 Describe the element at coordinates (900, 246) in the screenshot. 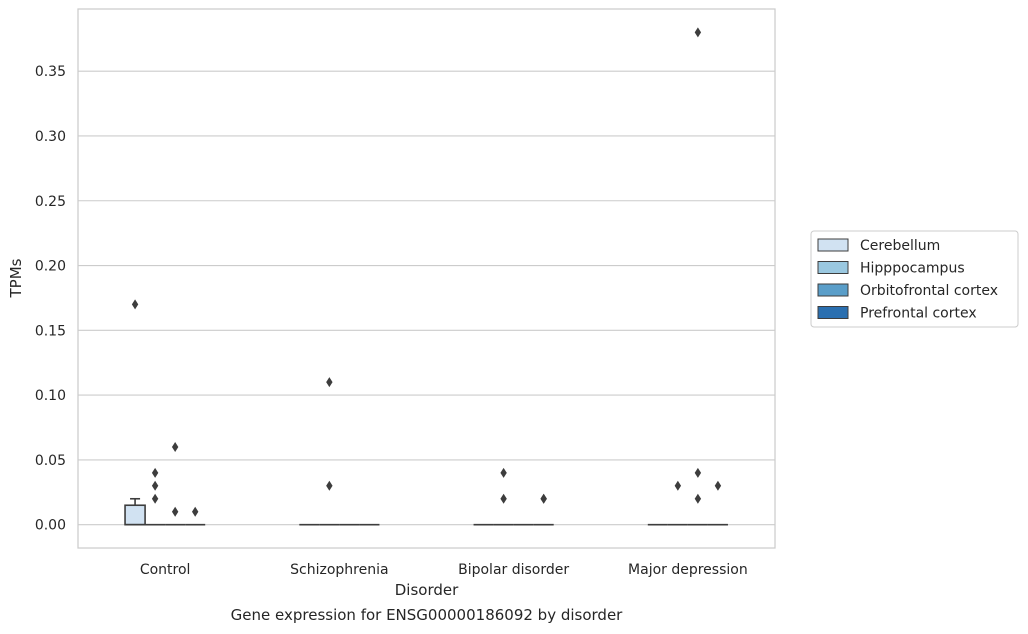

I see `legend-label-0: Cerebellum` at that location.